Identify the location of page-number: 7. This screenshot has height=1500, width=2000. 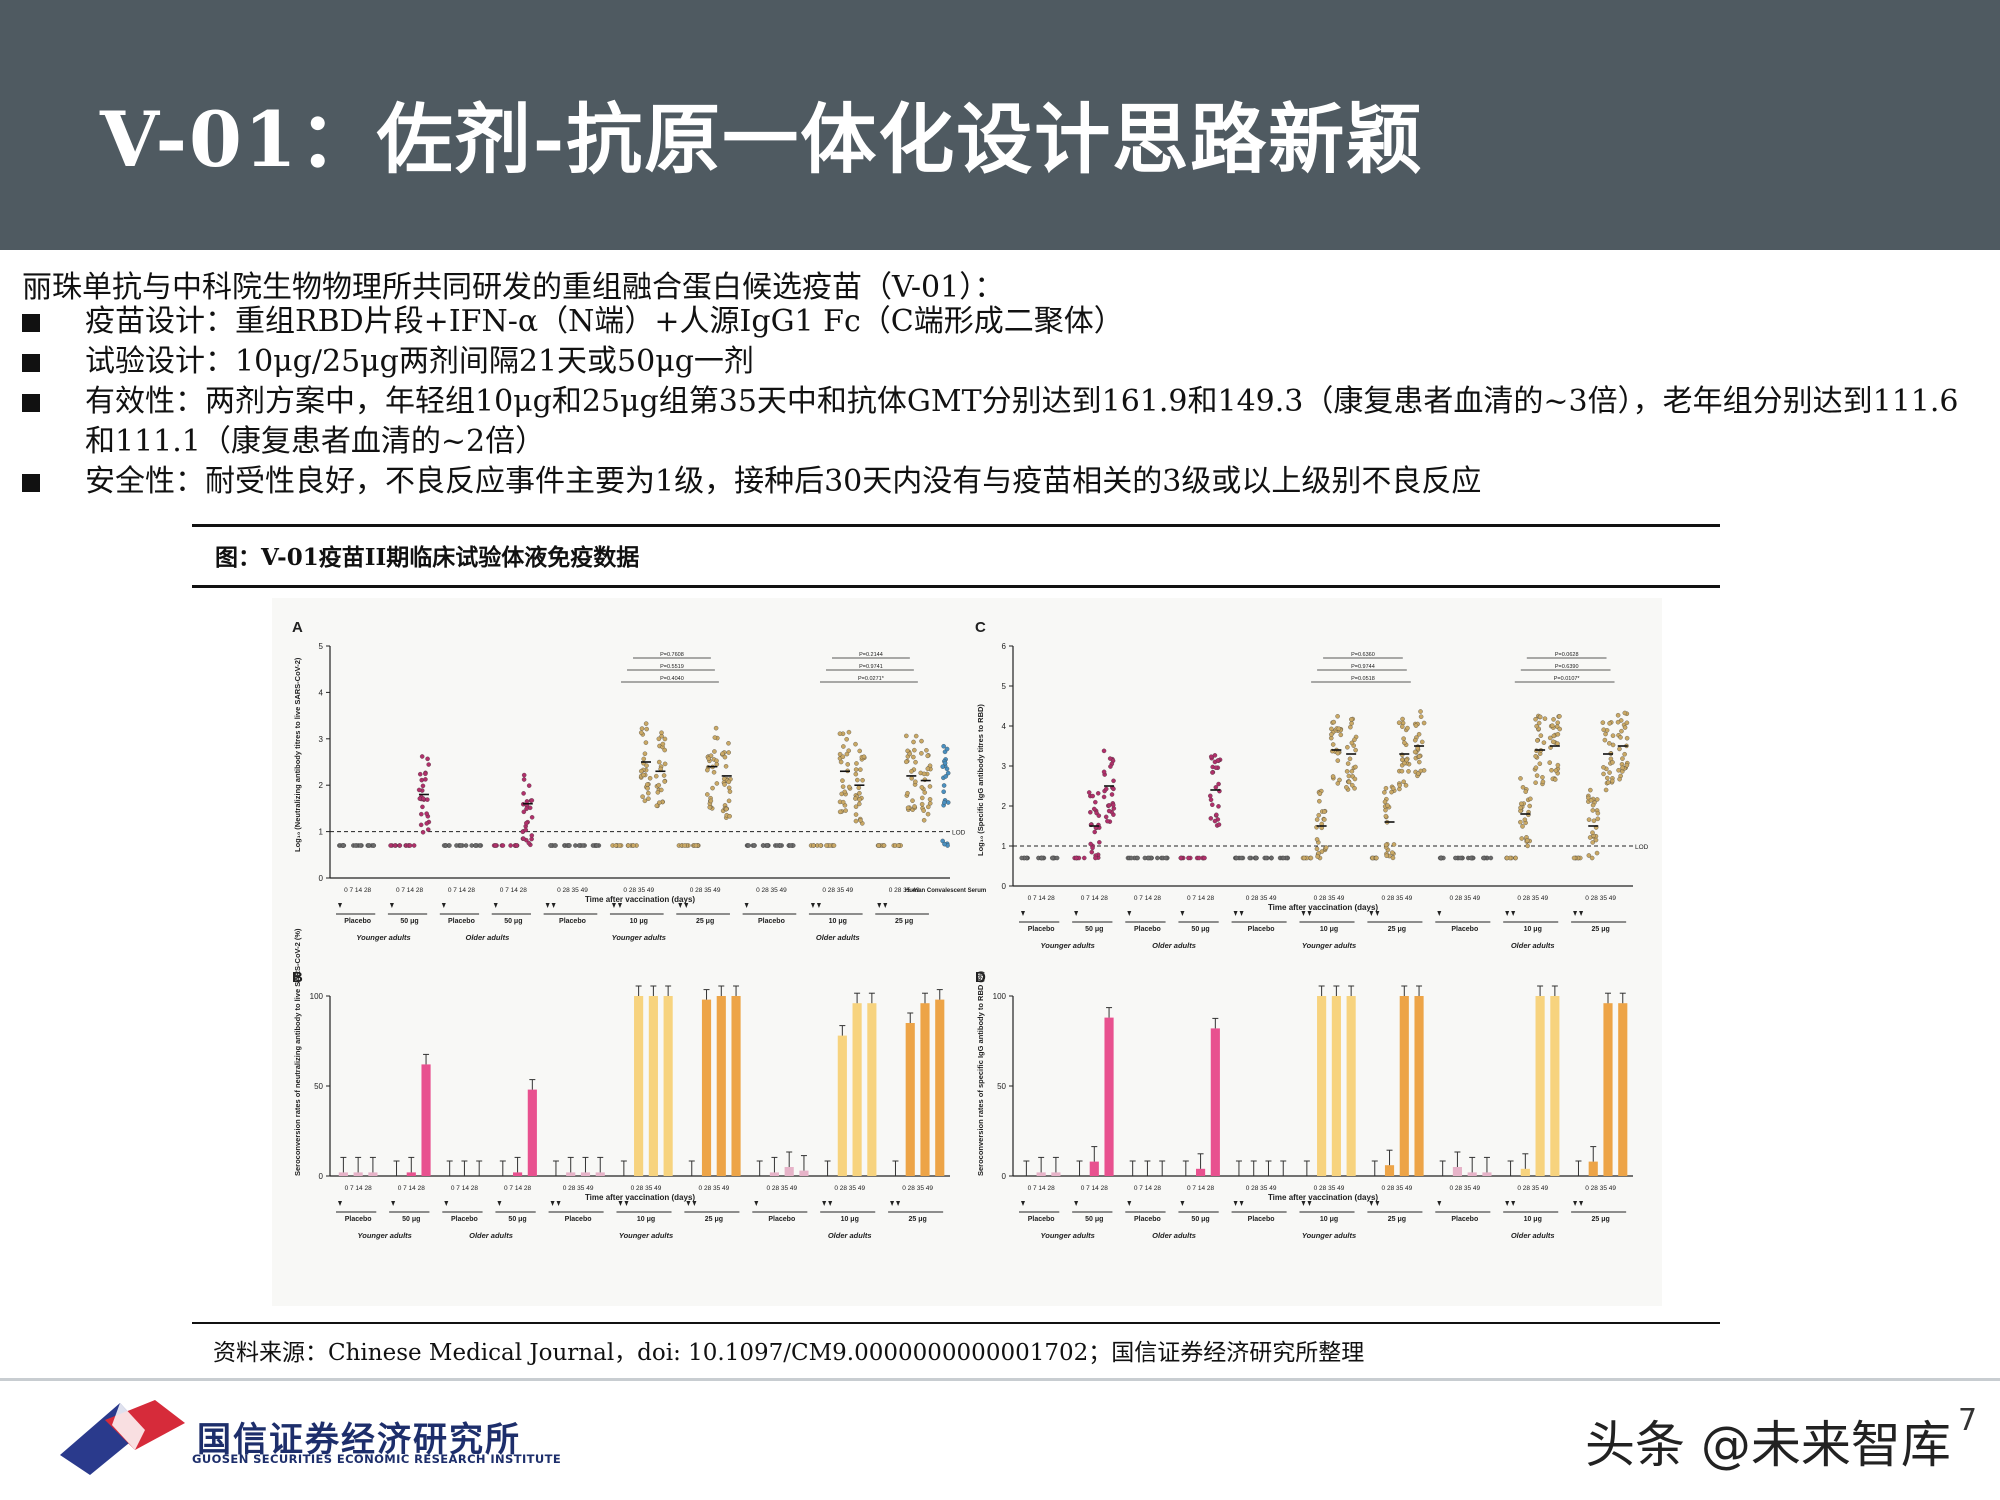
(1968, 1420).